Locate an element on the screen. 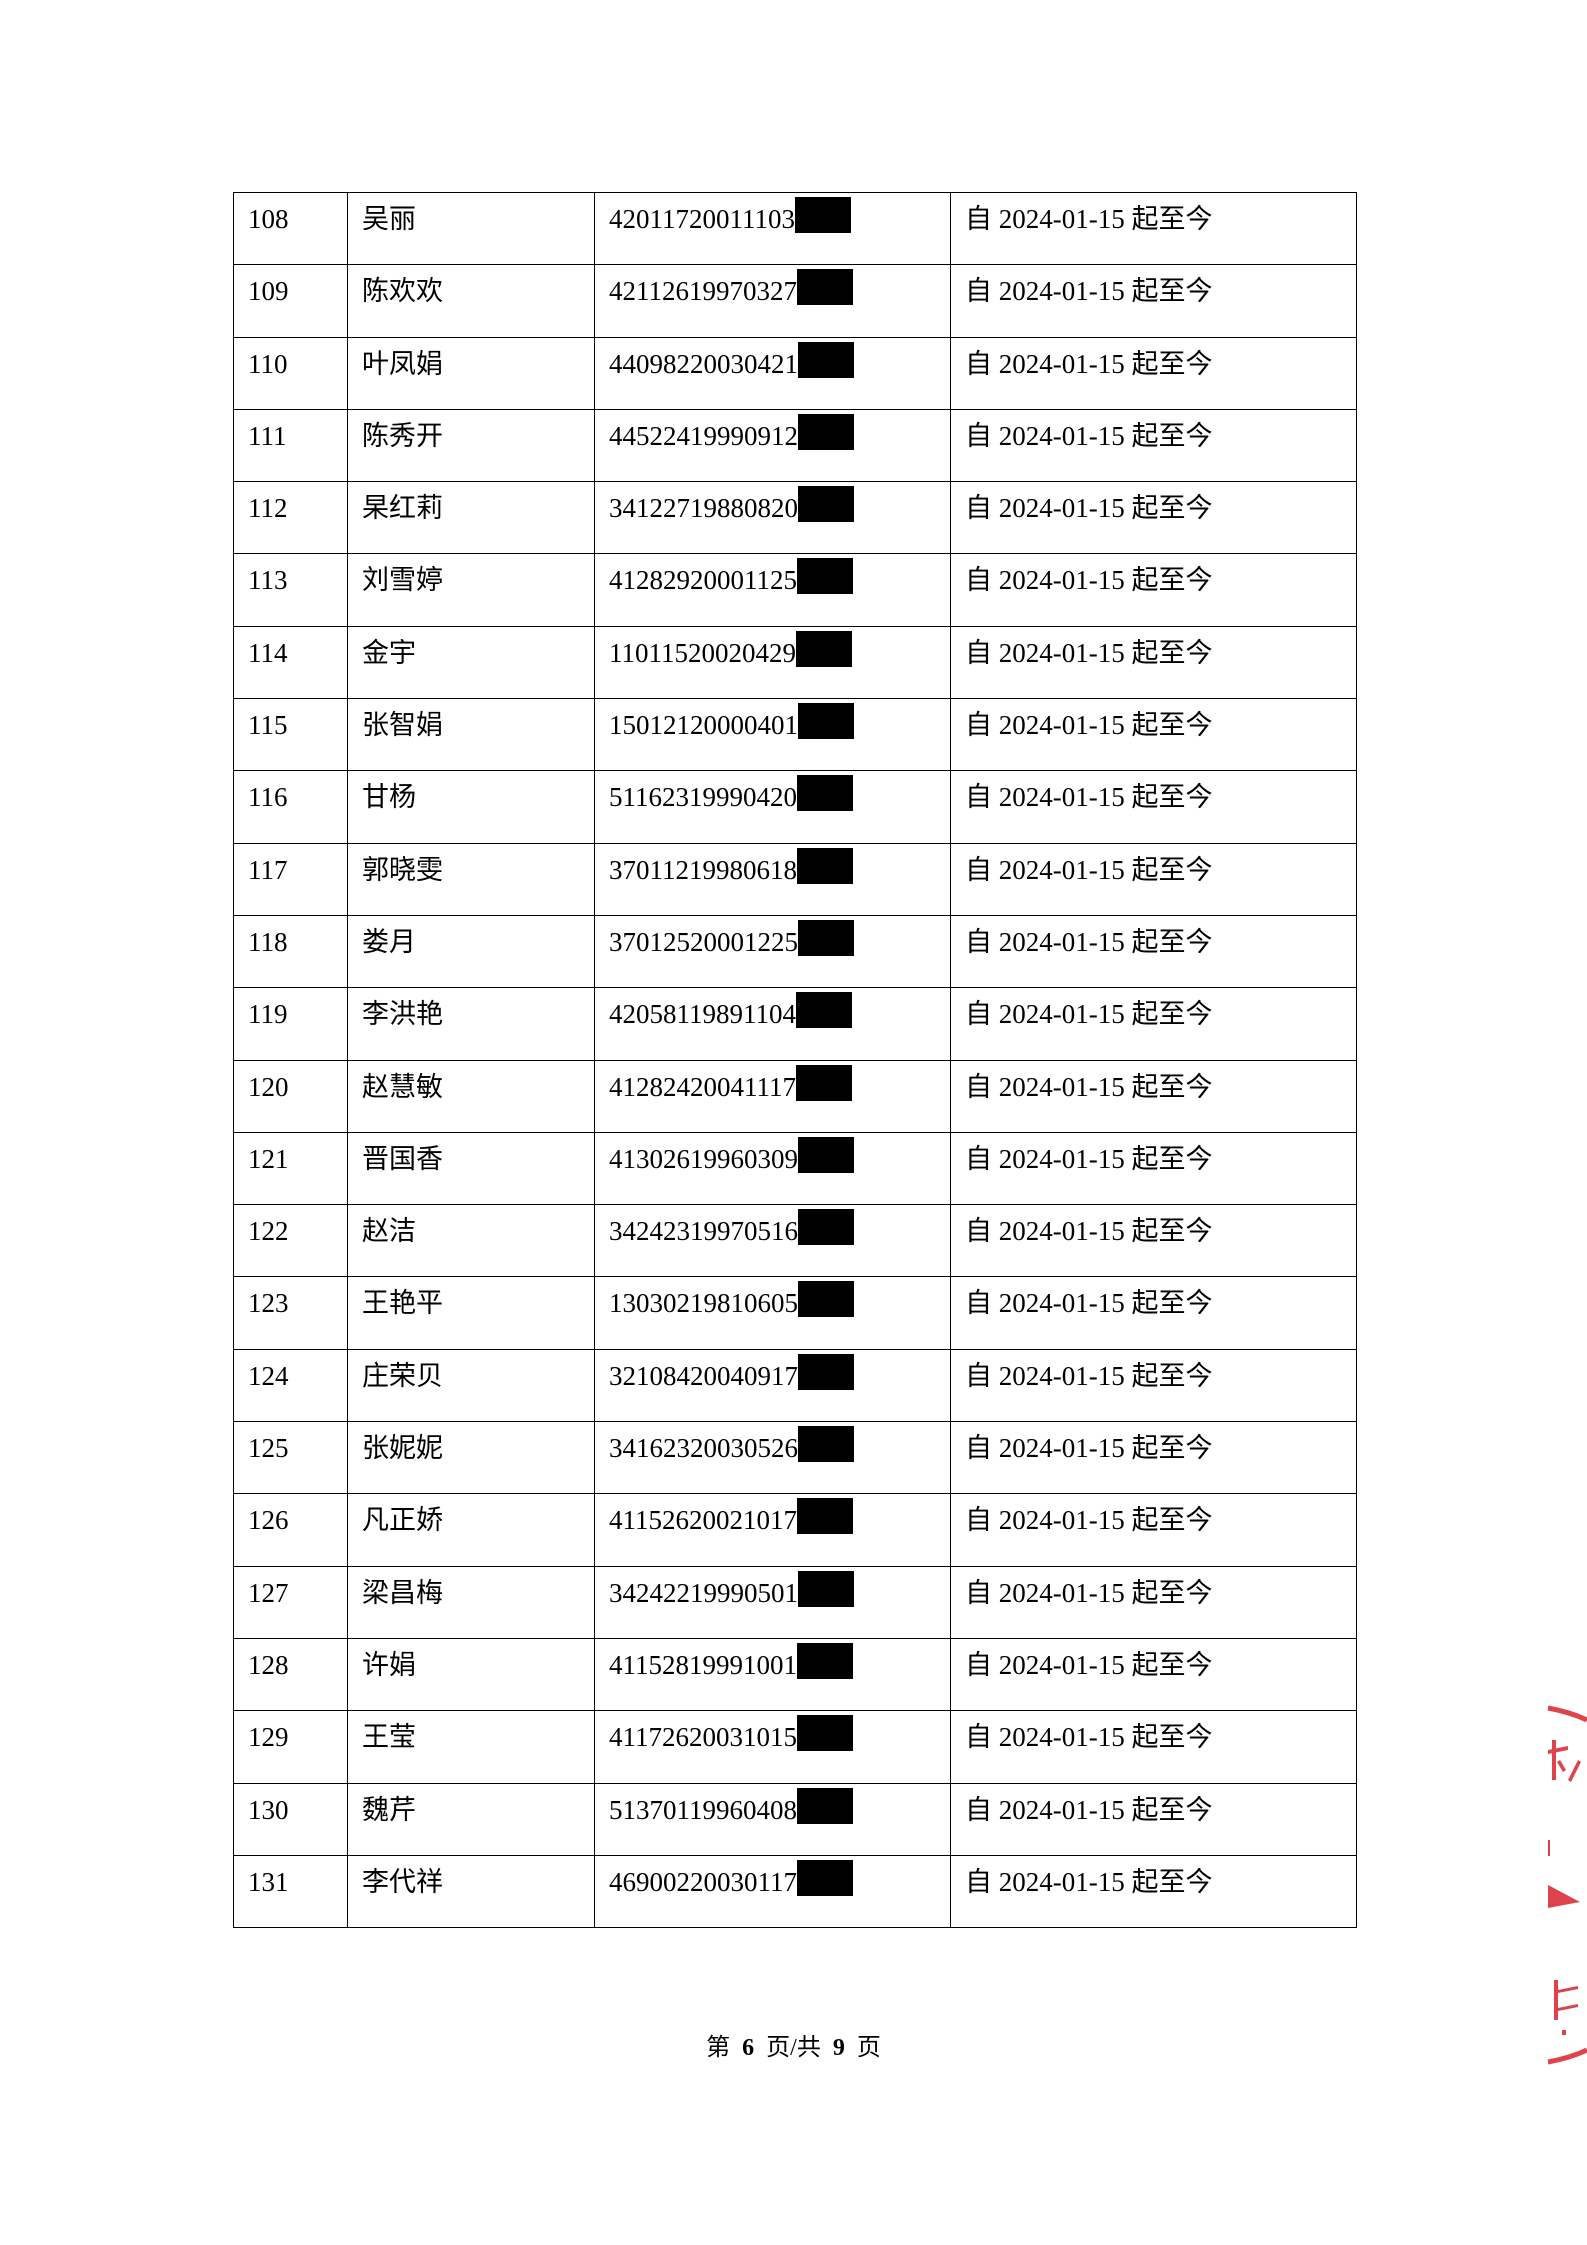 Image resolution: width=1587 pixels, height=2245 pixels. table-row: 131 李代祥 46900220030117 自 2024-01-15 起至今 is located at coordinates (795, 1891).